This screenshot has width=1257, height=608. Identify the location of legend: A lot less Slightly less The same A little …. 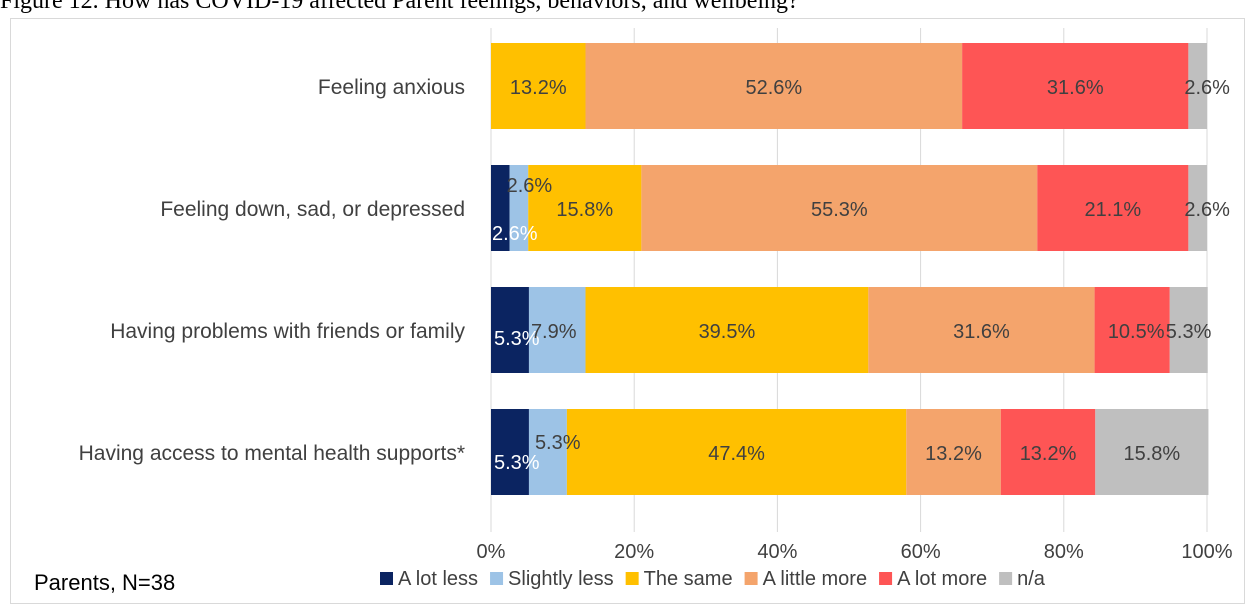
(713, 579).